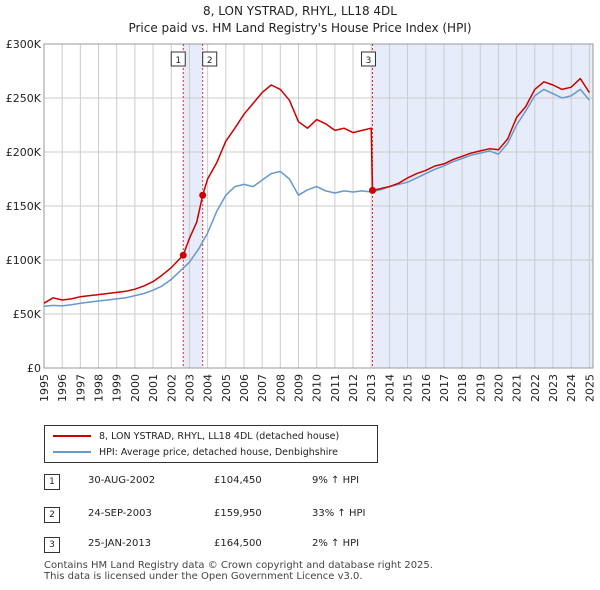 This screenshot has height=590, width=600. I want to click on x-tick-label: 2018, so click(462, 388).